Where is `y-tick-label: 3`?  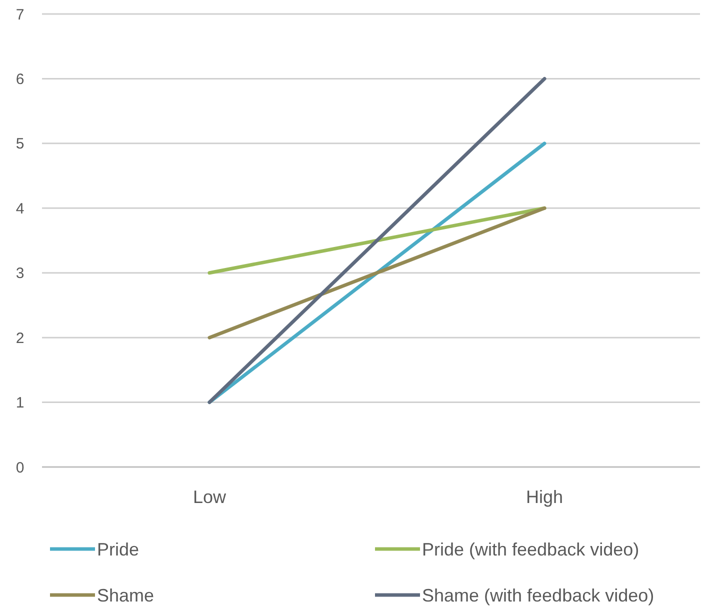
y-tick-label: 3 is located at coordinates (20, 273).